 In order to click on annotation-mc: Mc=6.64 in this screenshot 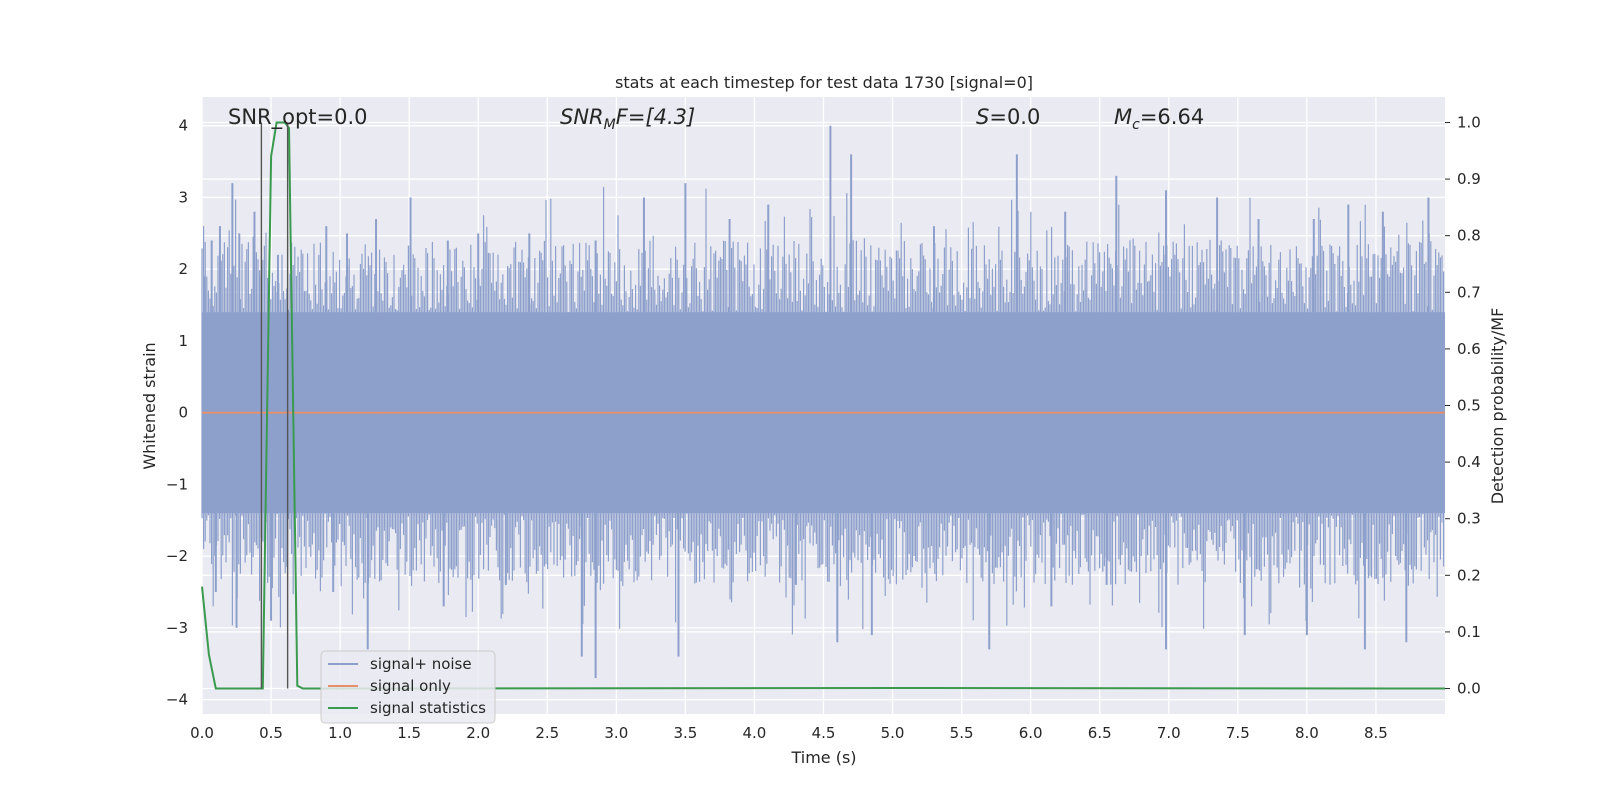, I will do `click(1159, 119)`.